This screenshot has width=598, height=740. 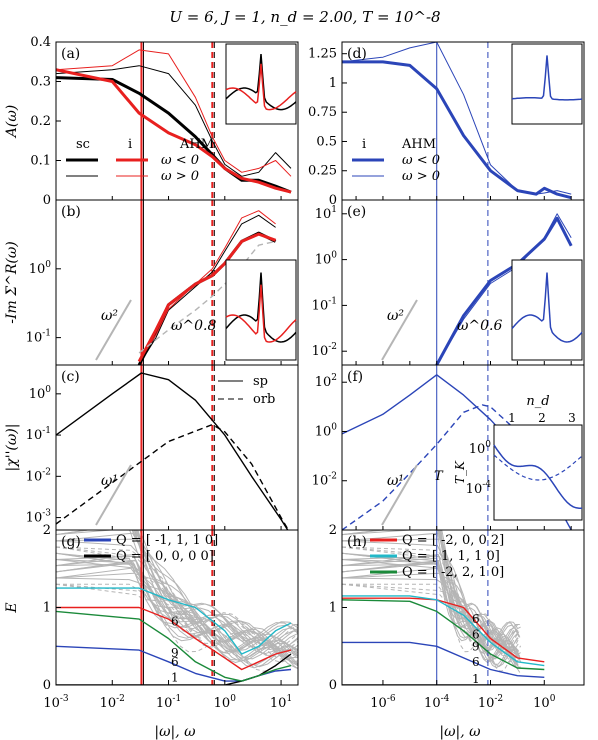 I want to click on ytick-label: 0.4, so click(x=40, y=42).